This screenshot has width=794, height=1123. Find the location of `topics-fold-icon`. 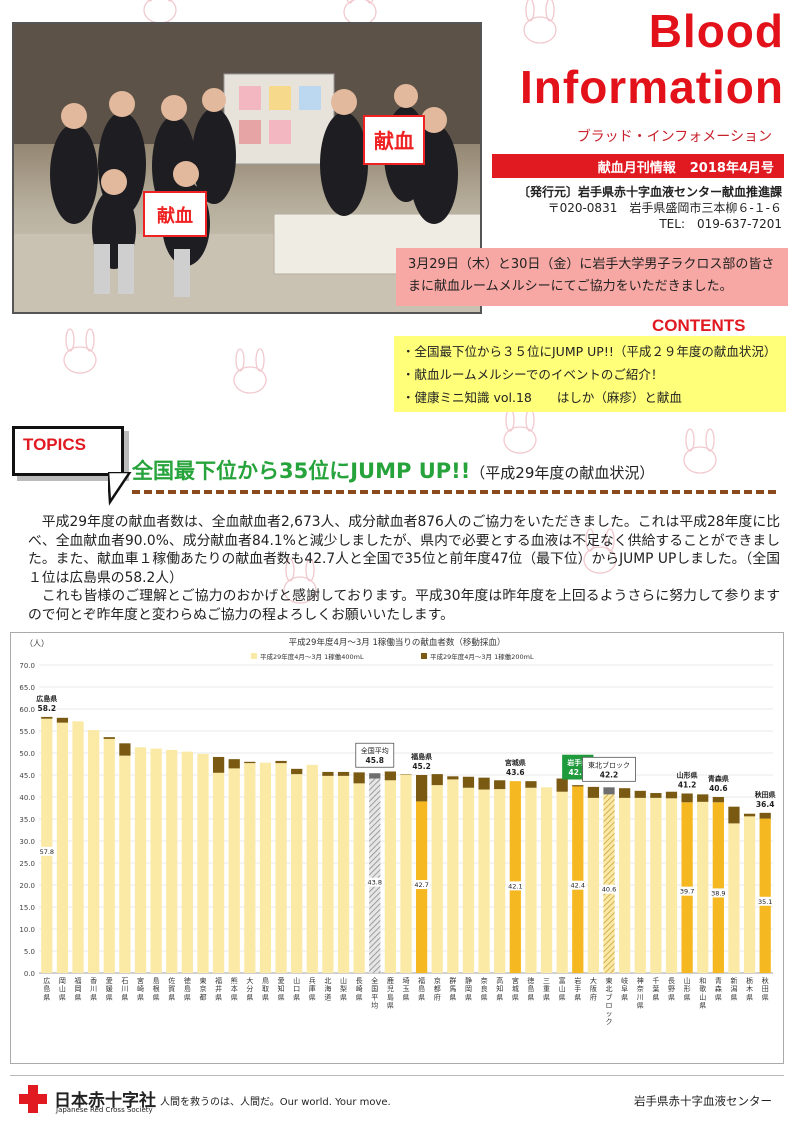

topics-fold-icon is located at coordinates (120, 489).